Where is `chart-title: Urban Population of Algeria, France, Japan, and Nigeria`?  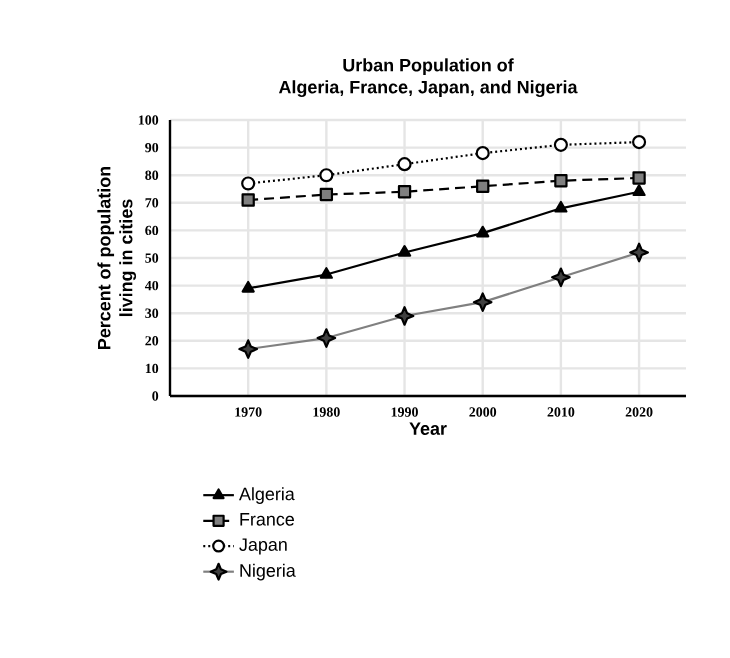
chart-title: Urban Population of Algeria, France, Japan, and Nigeria is located at coordinates (428, 78).